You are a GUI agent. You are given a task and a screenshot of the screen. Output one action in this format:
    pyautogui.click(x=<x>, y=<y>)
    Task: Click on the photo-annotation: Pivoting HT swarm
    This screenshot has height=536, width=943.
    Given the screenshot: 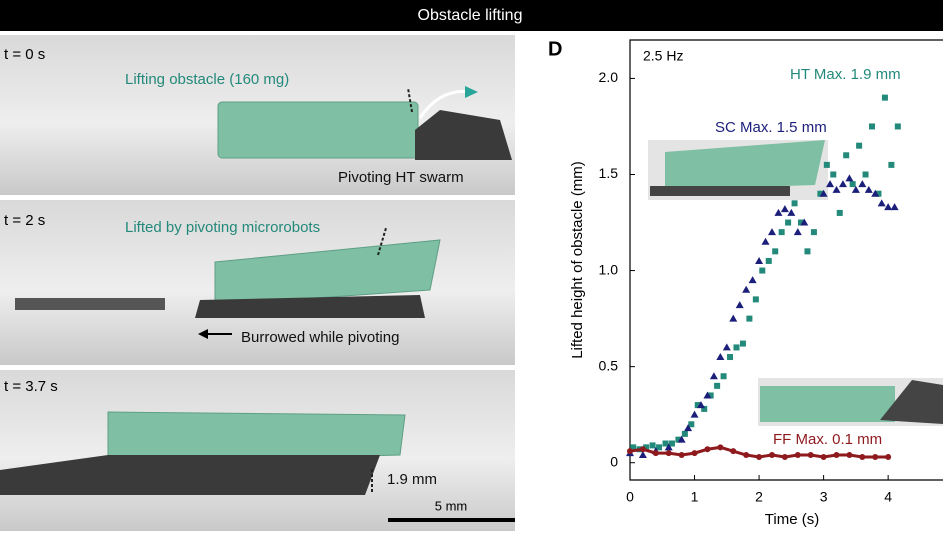 What is the action you would take?
    pyautogui.click(x=401, y=177)
    